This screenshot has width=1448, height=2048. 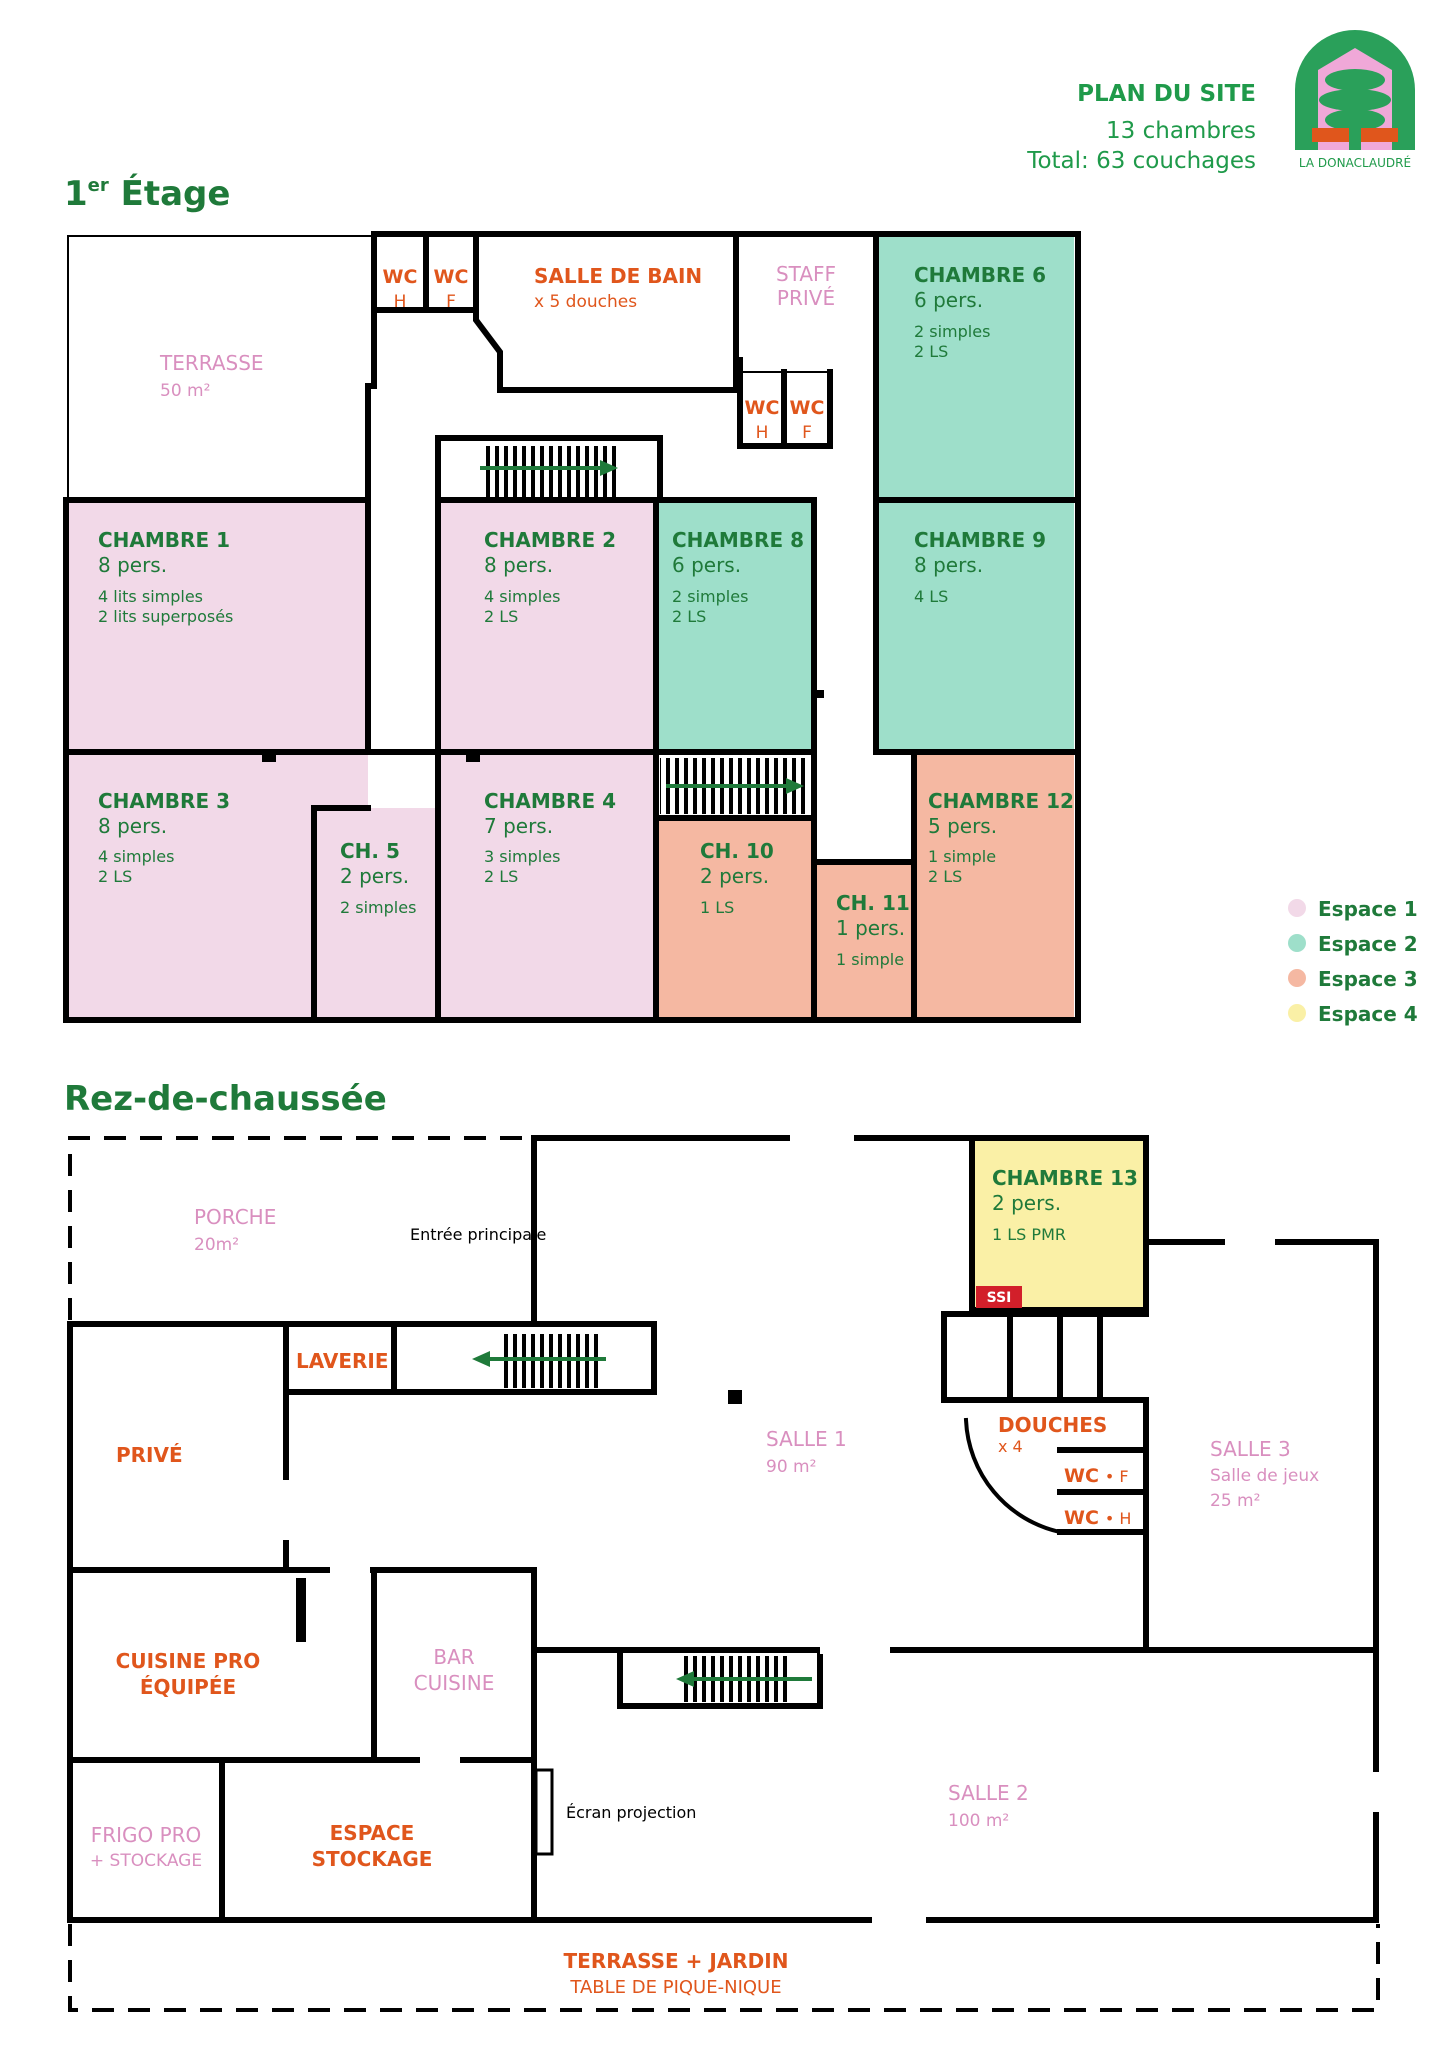 I want to click on chambre-8-label: CHAMBRE 8 6 pers. 2 simples 2 LS, so click(x=738, y=577).